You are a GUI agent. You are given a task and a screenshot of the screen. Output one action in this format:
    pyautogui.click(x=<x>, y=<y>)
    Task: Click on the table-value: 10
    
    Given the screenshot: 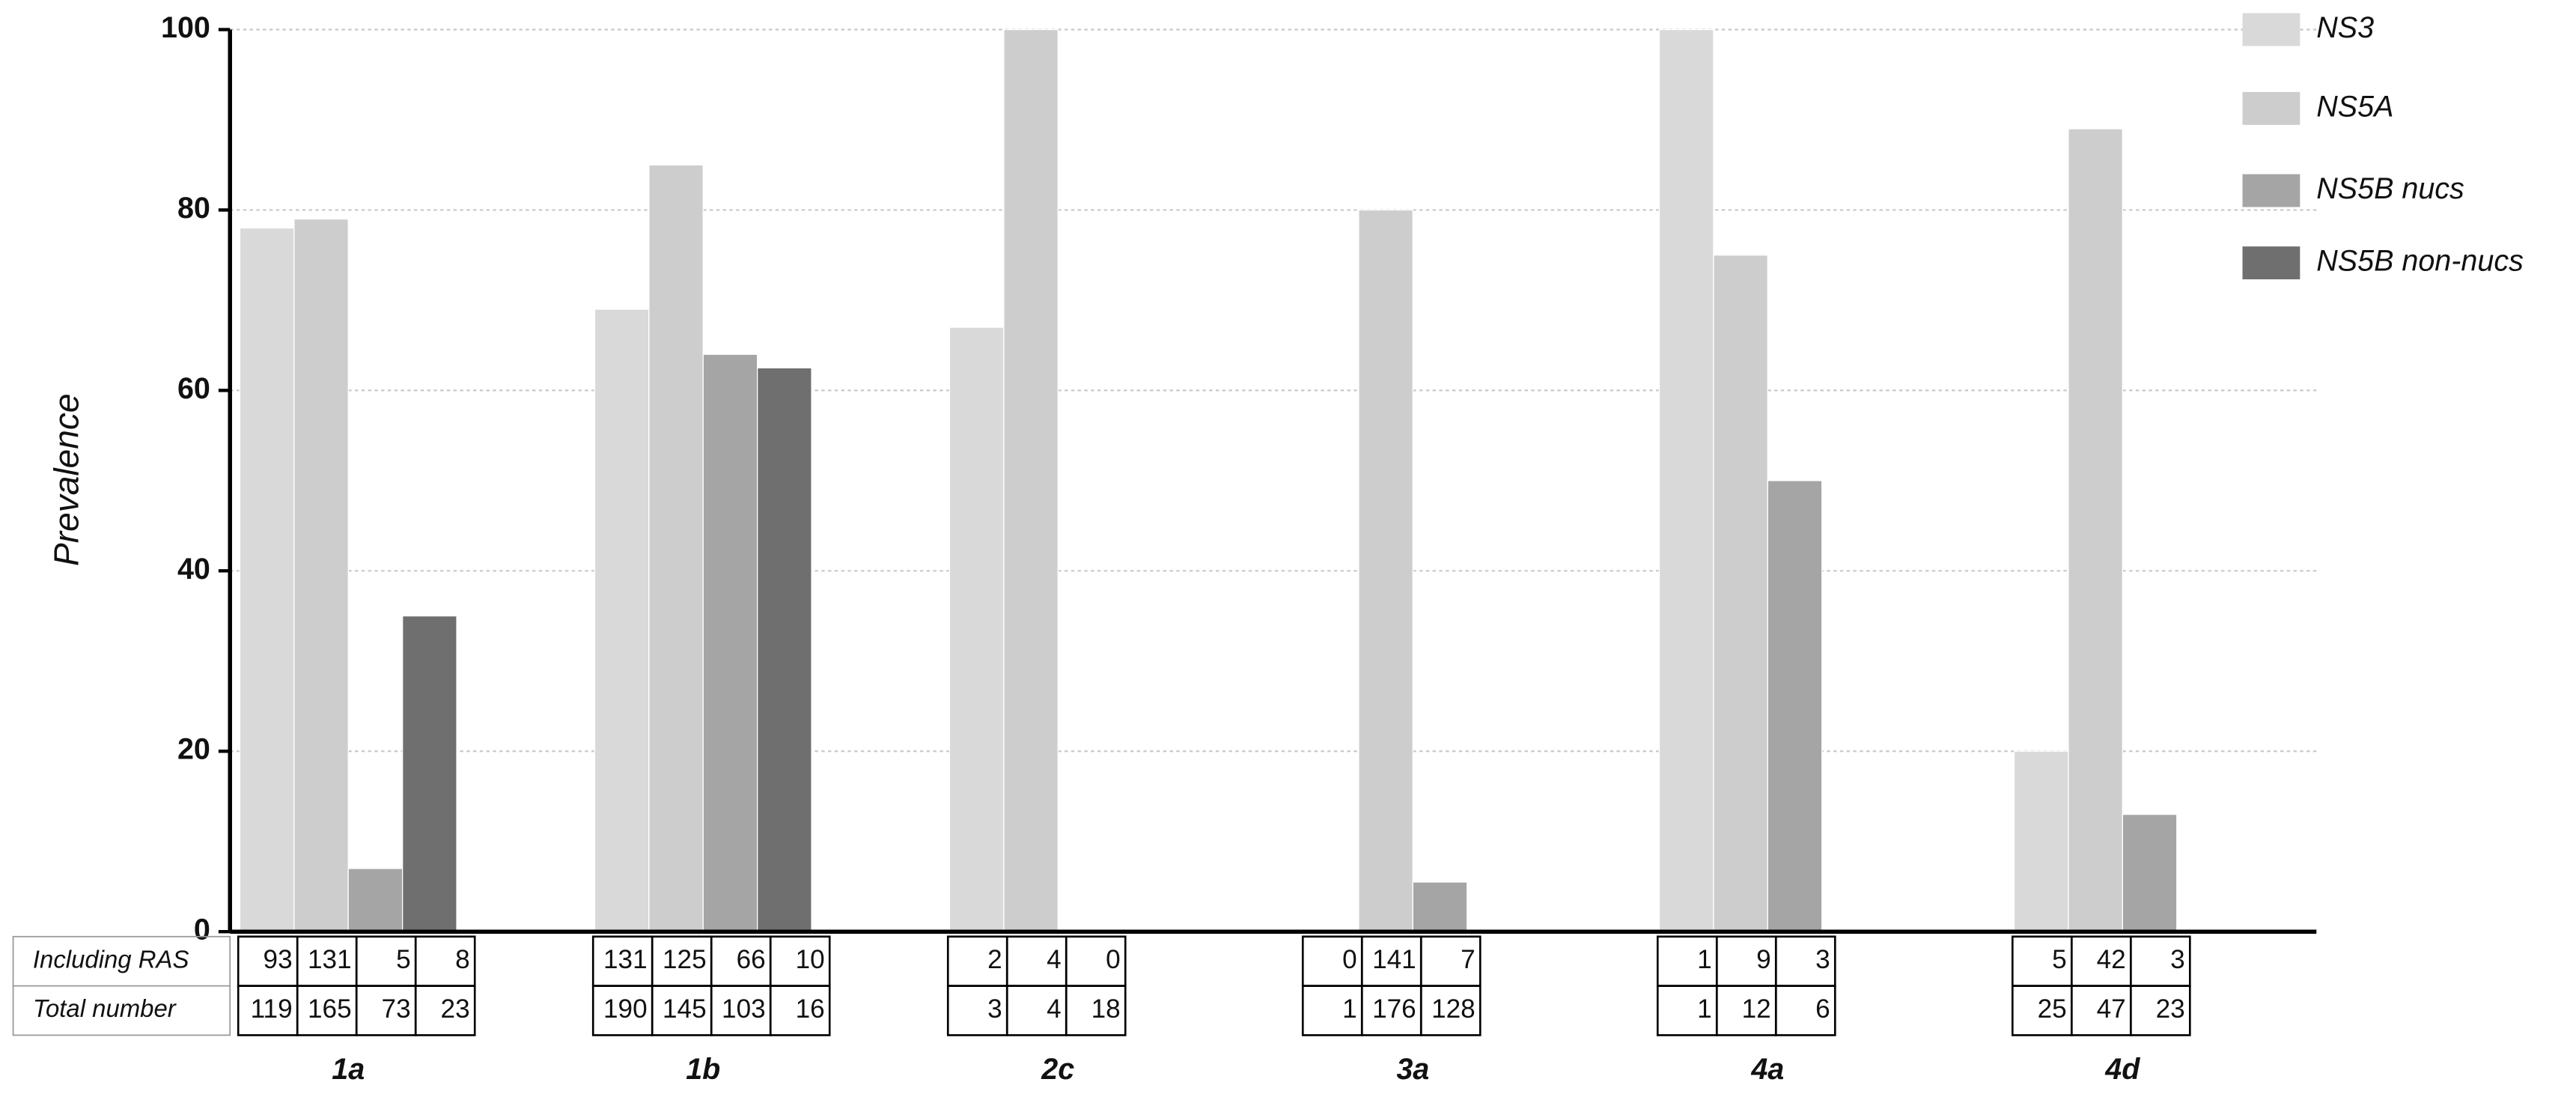 What is the action you would take?
    pyautogui.click(x=810, y=959)
    